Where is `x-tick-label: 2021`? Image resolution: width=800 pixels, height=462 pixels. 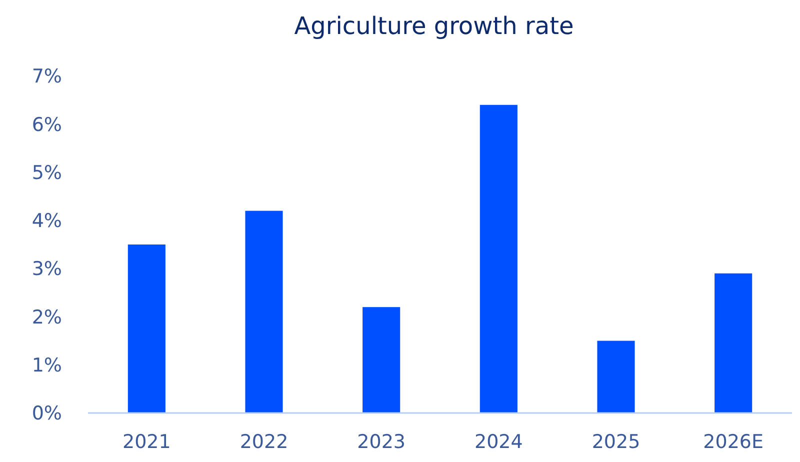
x-tick-label: 2021 is located at coordinates (146, 442).